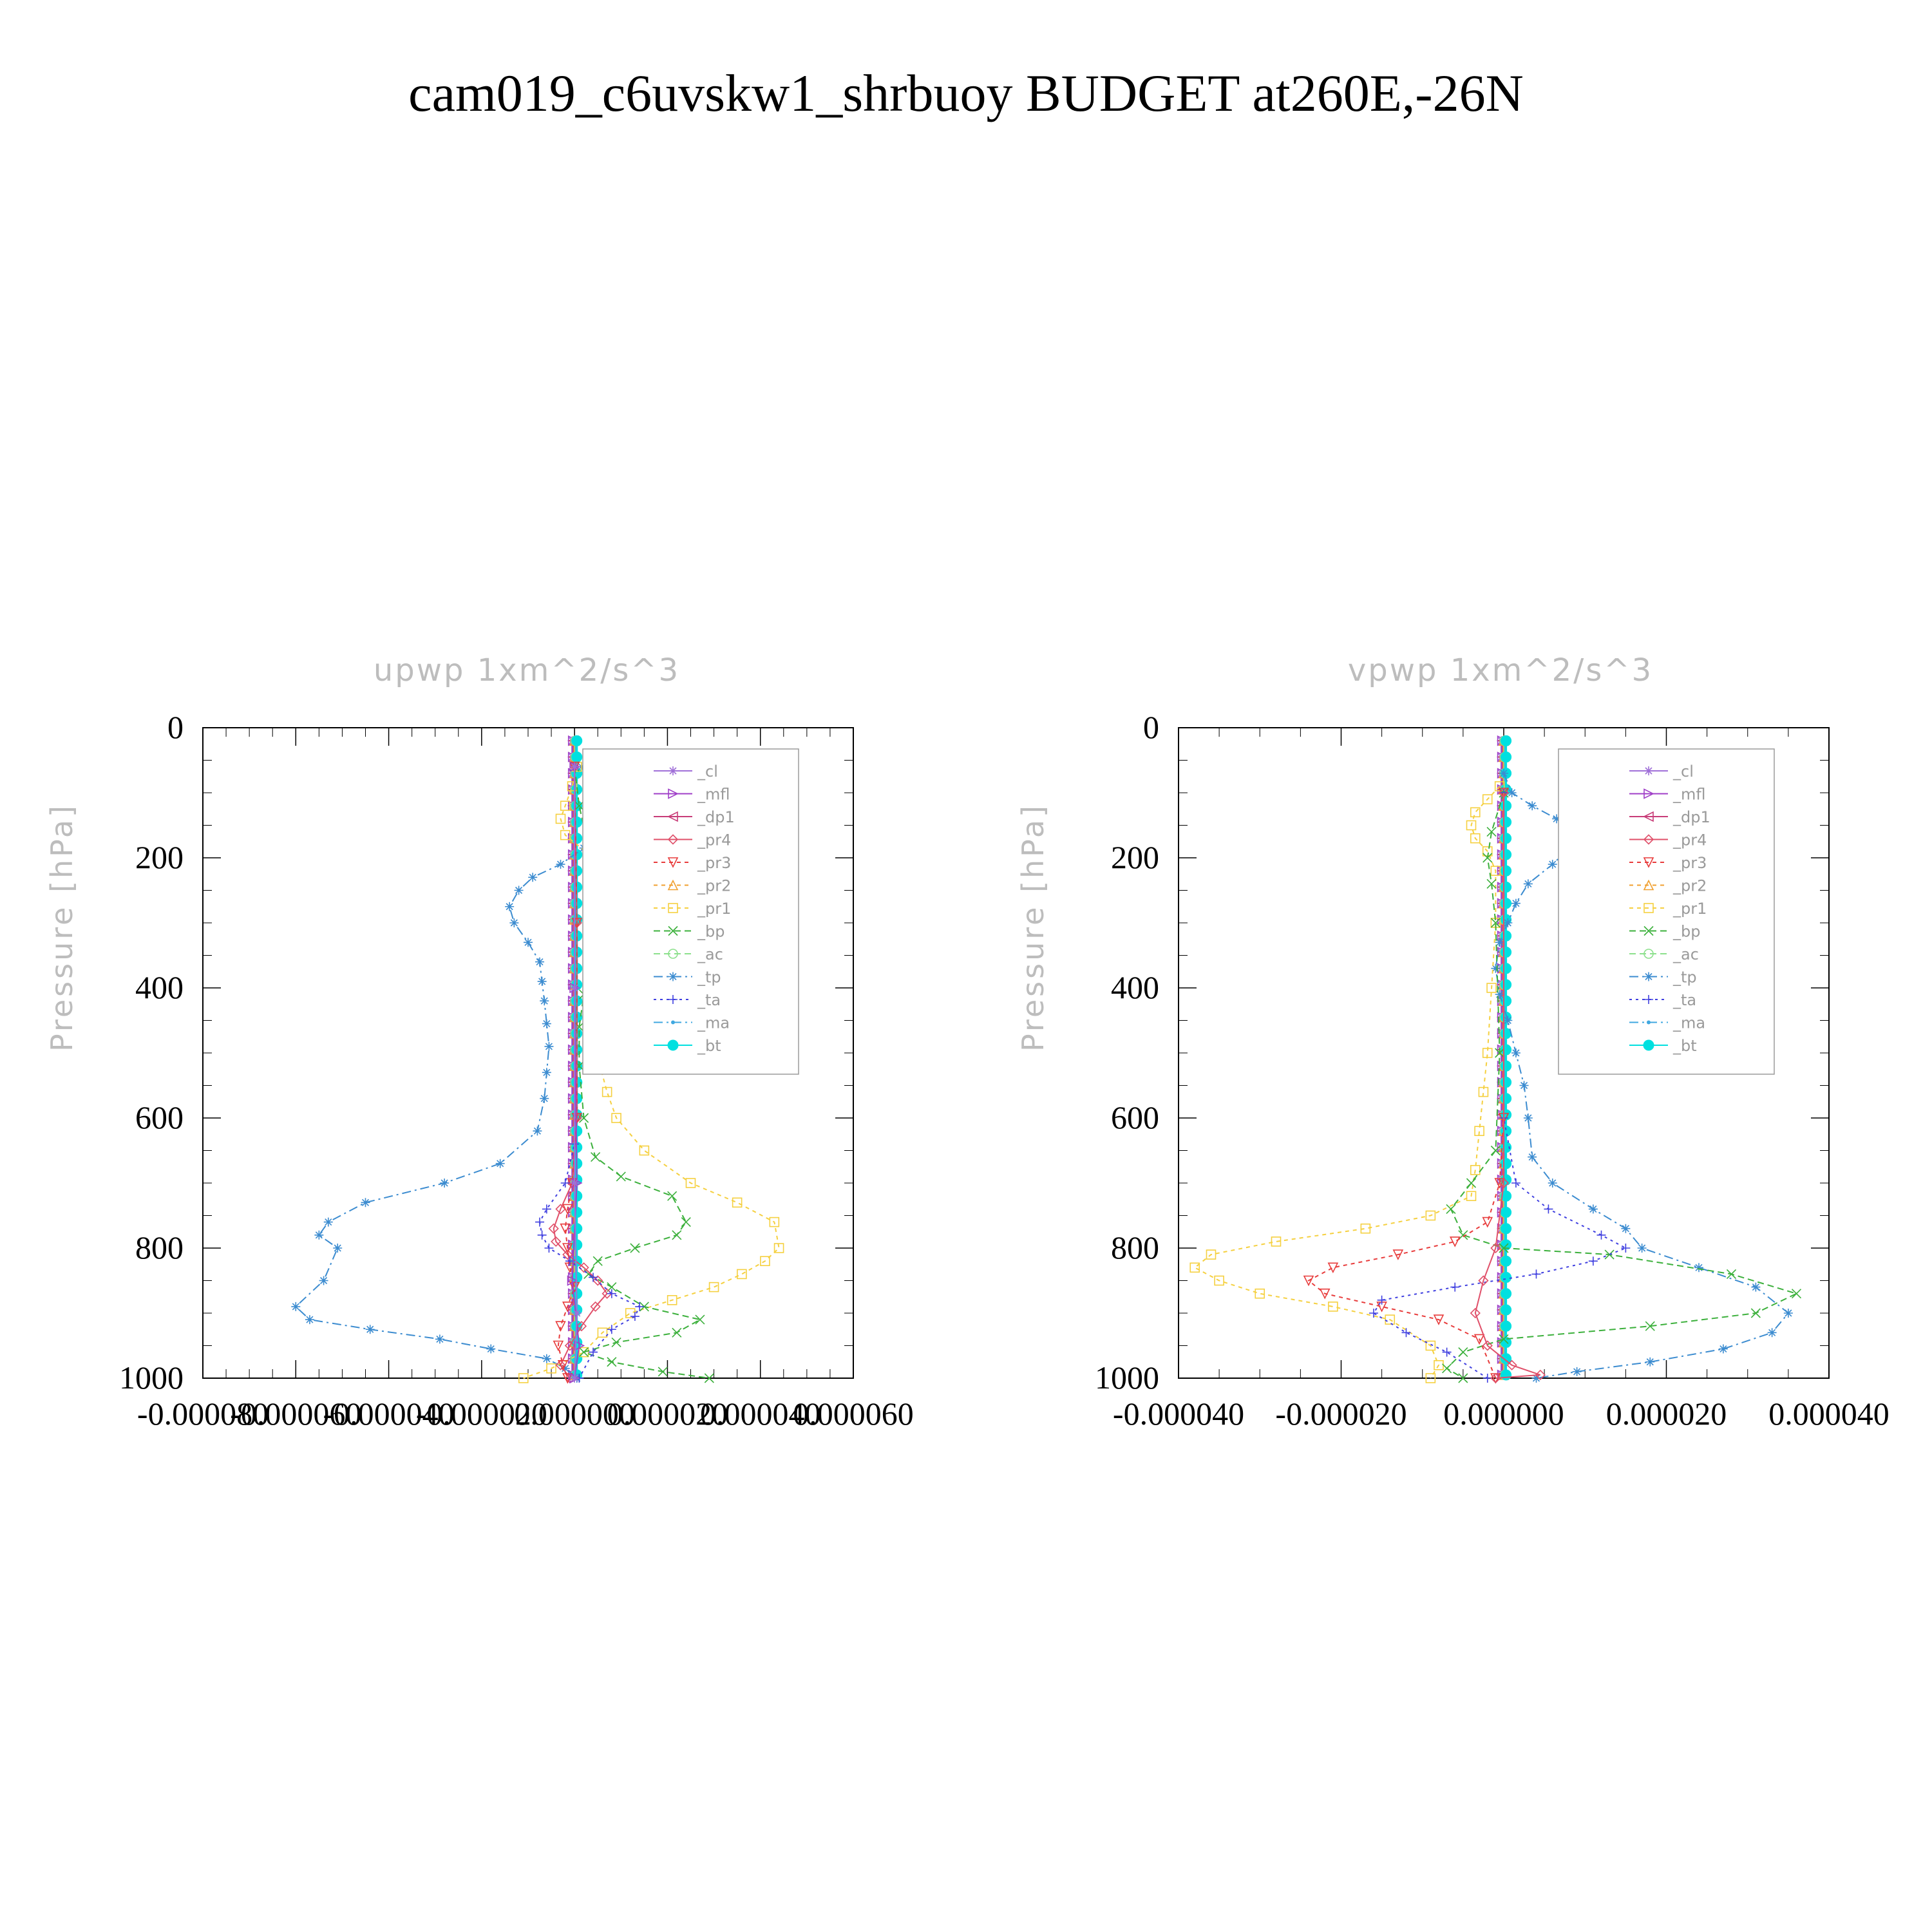 The height and width of the screenshot is (1932, 1932). What do you see at coordinates (710, 954) in the screenshot?
I see `legend-label: _ac` at bounding box center [710, 954].